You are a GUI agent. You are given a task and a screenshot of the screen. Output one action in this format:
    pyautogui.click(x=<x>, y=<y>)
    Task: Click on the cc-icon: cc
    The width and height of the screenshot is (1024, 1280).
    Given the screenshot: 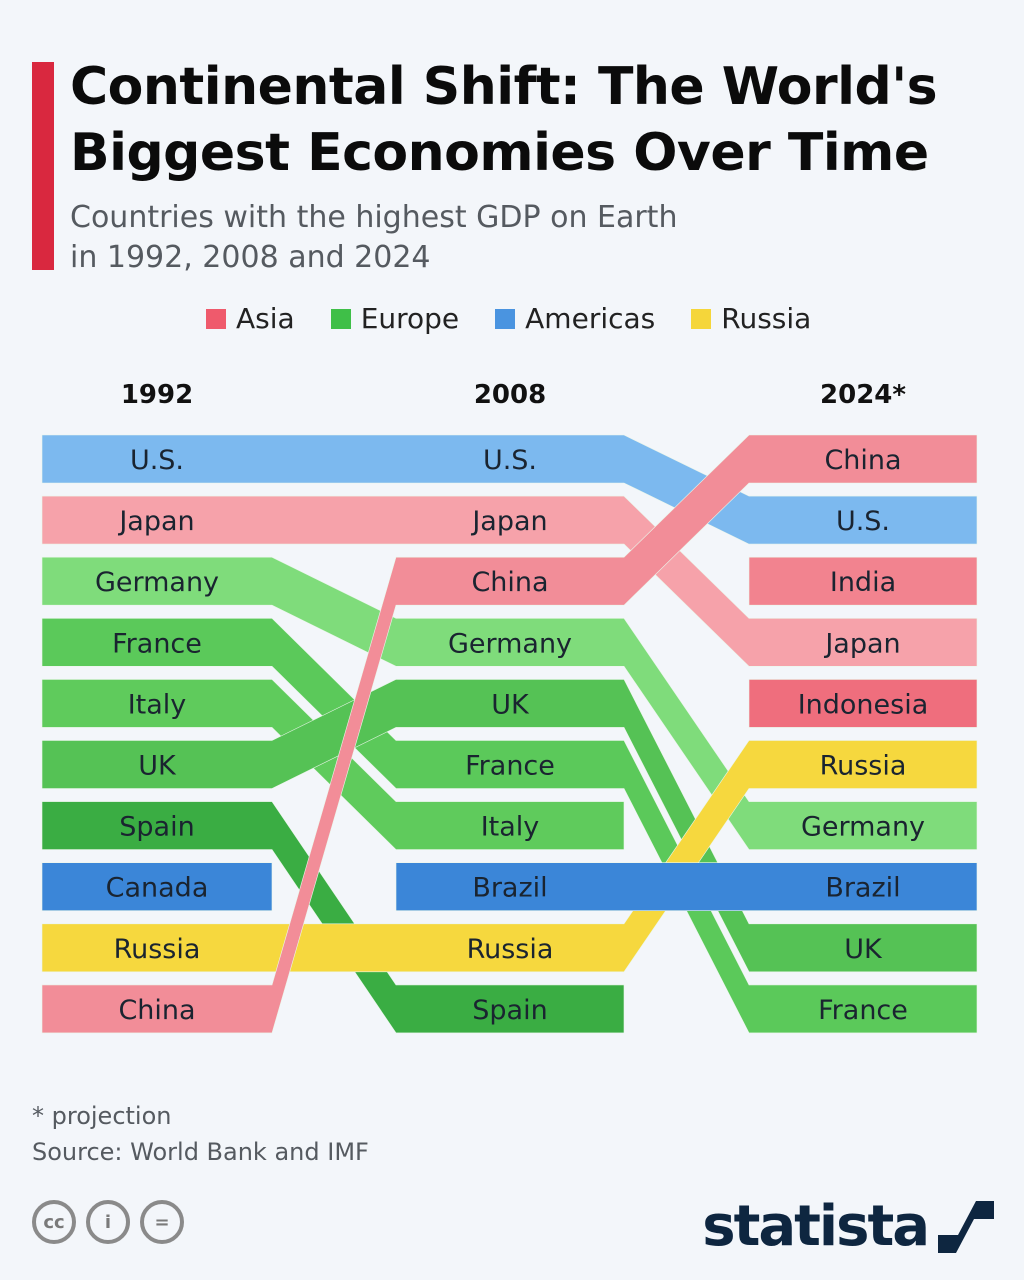 What is the action you would take?
    pyautogui.click(x=54, y=1222)
    